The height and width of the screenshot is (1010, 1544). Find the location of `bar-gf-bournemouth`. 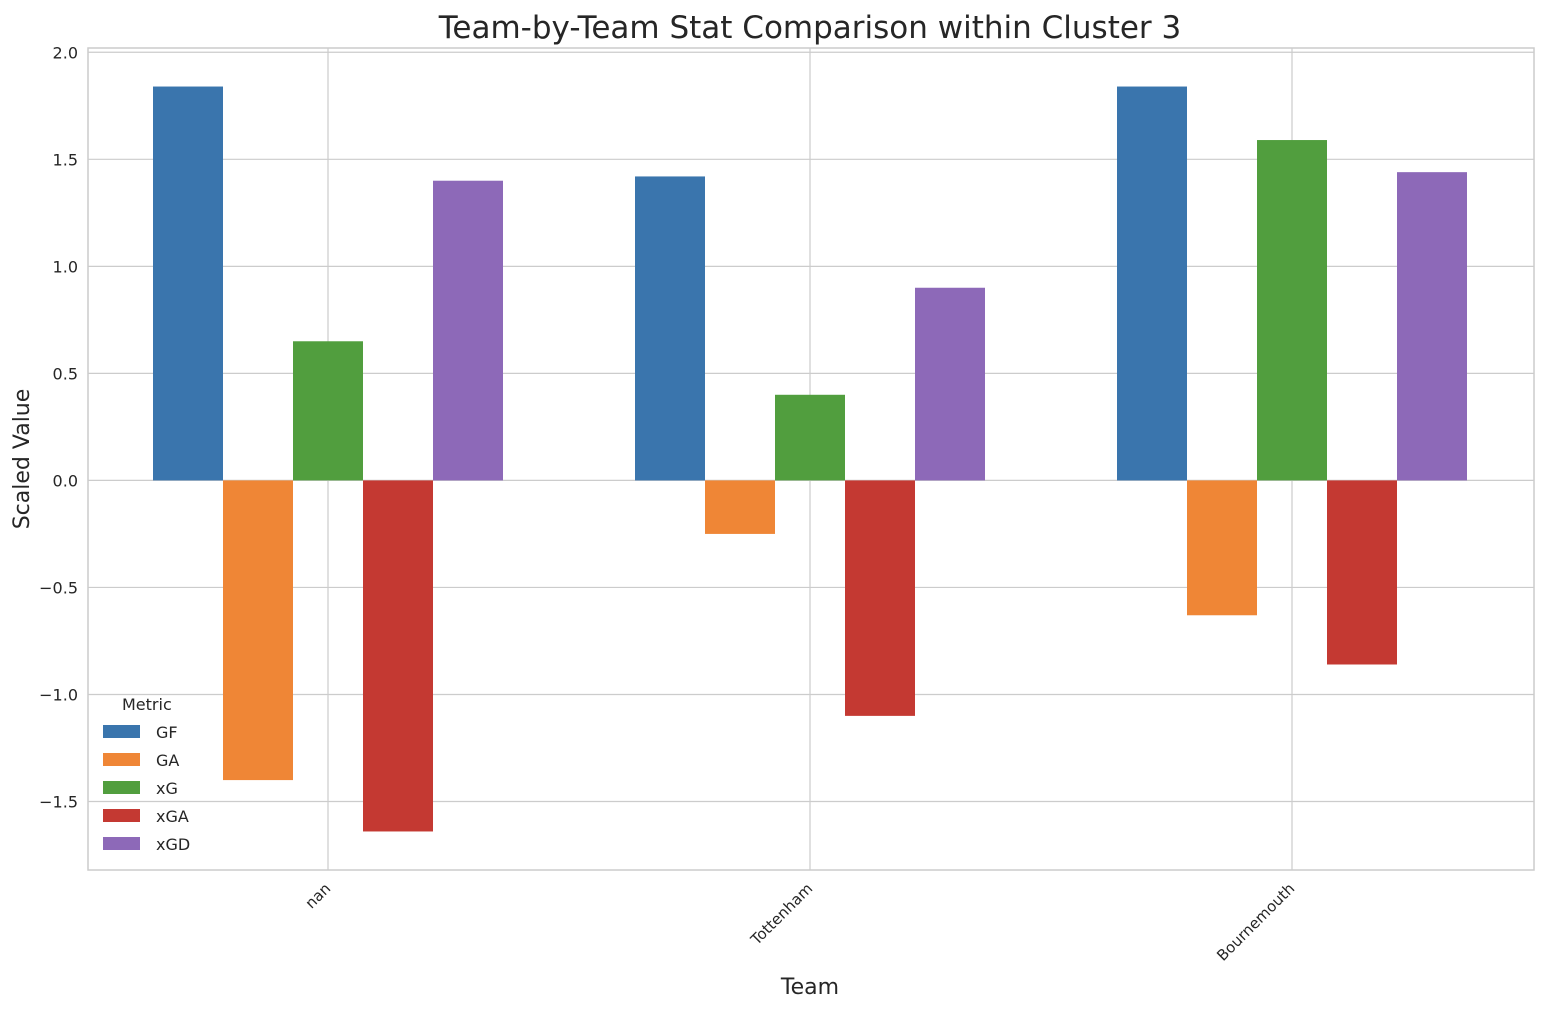

bar-gf-bournemouth is located at coordinates (1152, 283).